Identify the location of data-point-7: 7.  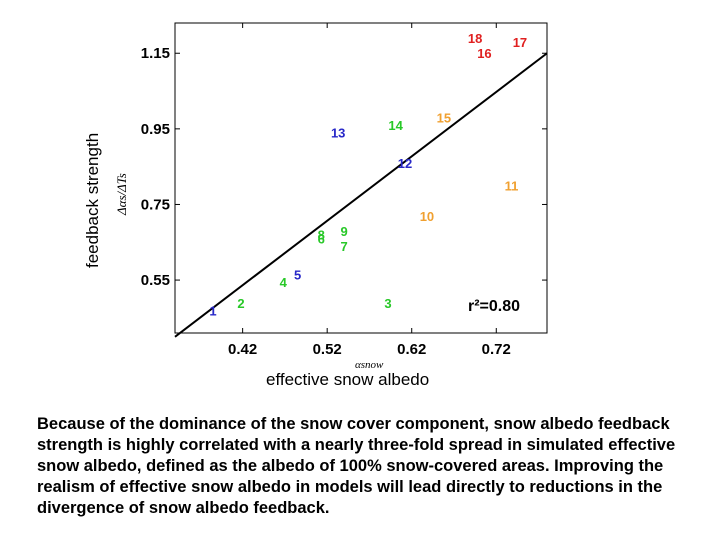
(343, 246).